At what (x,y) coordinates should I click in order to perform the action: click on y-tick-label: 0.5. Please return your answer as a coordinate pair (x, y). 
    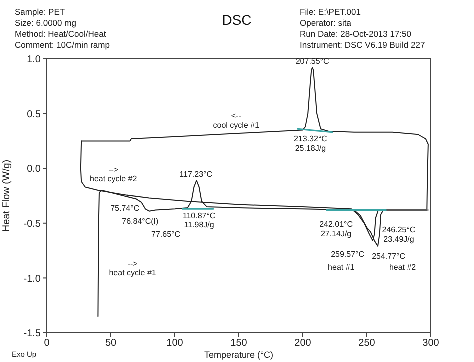
    Looking at the image, I should click on (34, 114).